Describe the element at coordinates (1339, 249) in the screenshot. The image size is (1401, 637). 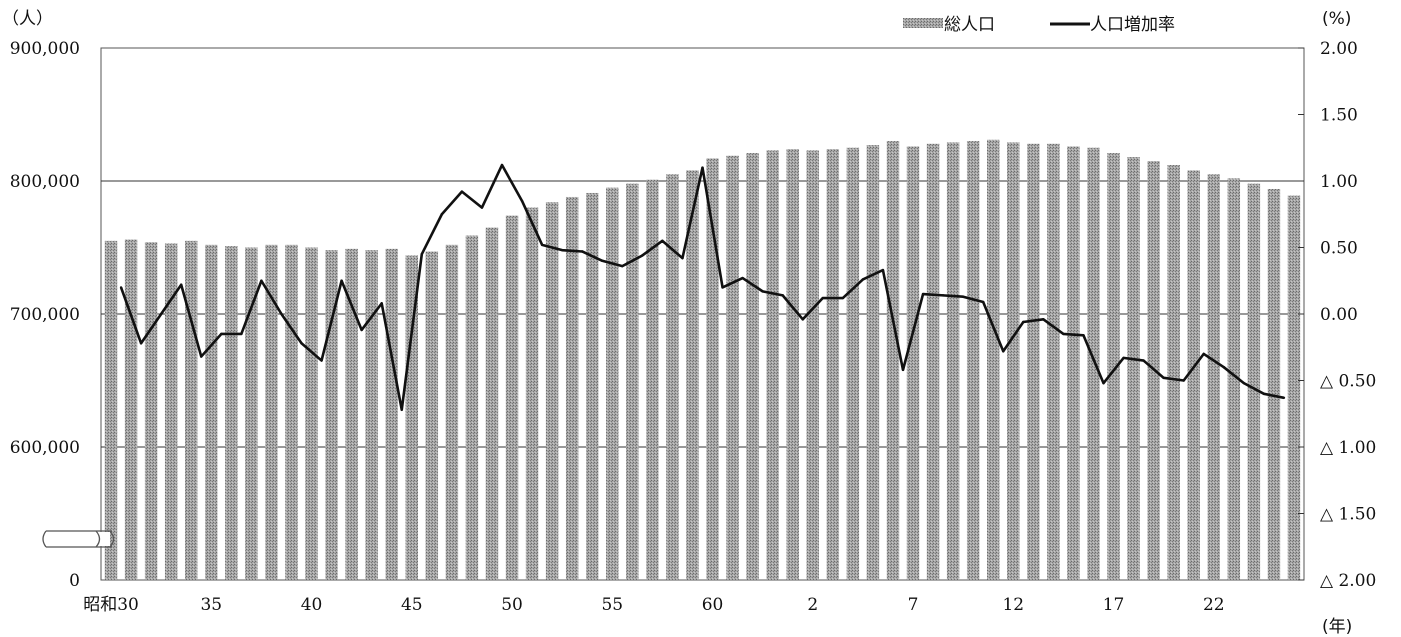
I see `right-tick-label-3: 0.50` at that location.